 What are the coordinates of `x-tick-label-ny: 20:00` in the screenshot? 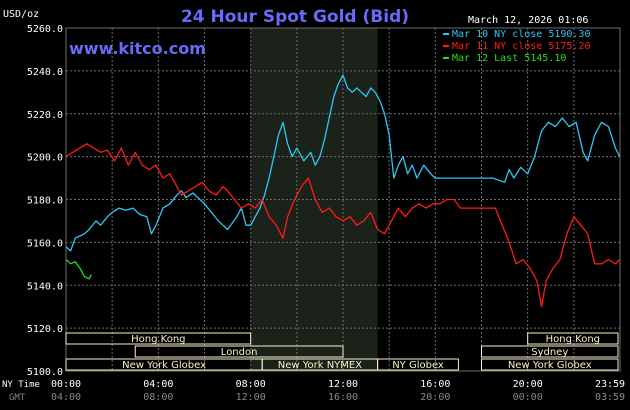 It's located at (528, 384).